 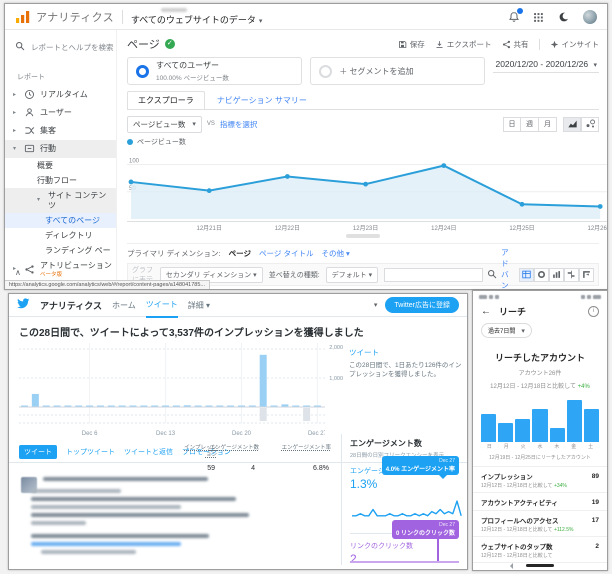 I want to click on twitter-nav-2: ツイート, so click(x=161, y=306).